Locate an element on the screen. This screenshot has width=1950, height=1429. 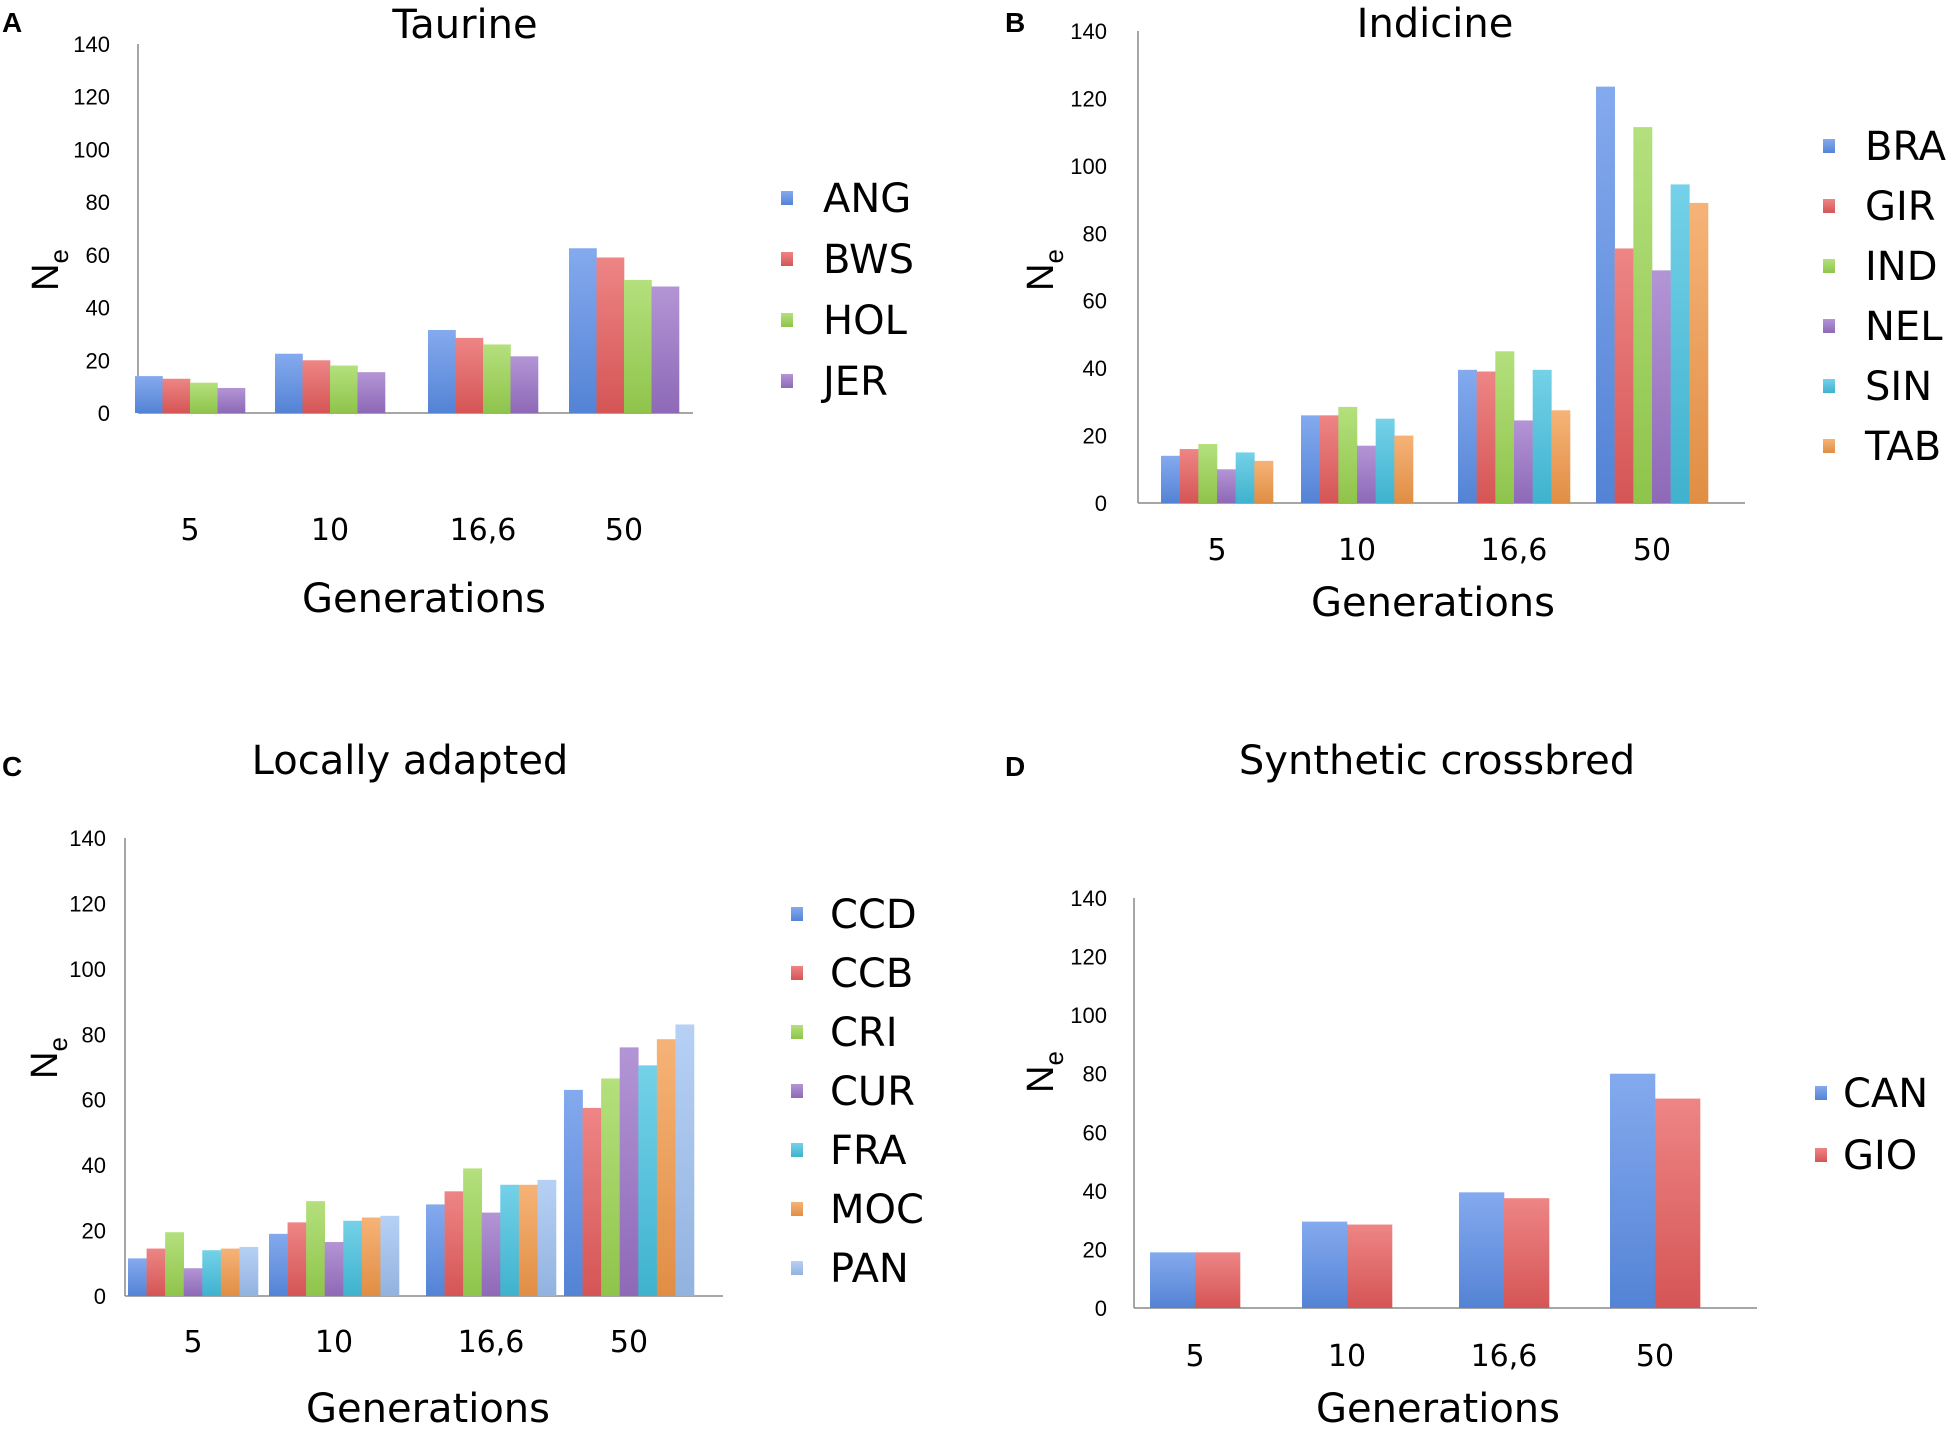
x-category-label-a: 50 is located at coordinates (624, 530).